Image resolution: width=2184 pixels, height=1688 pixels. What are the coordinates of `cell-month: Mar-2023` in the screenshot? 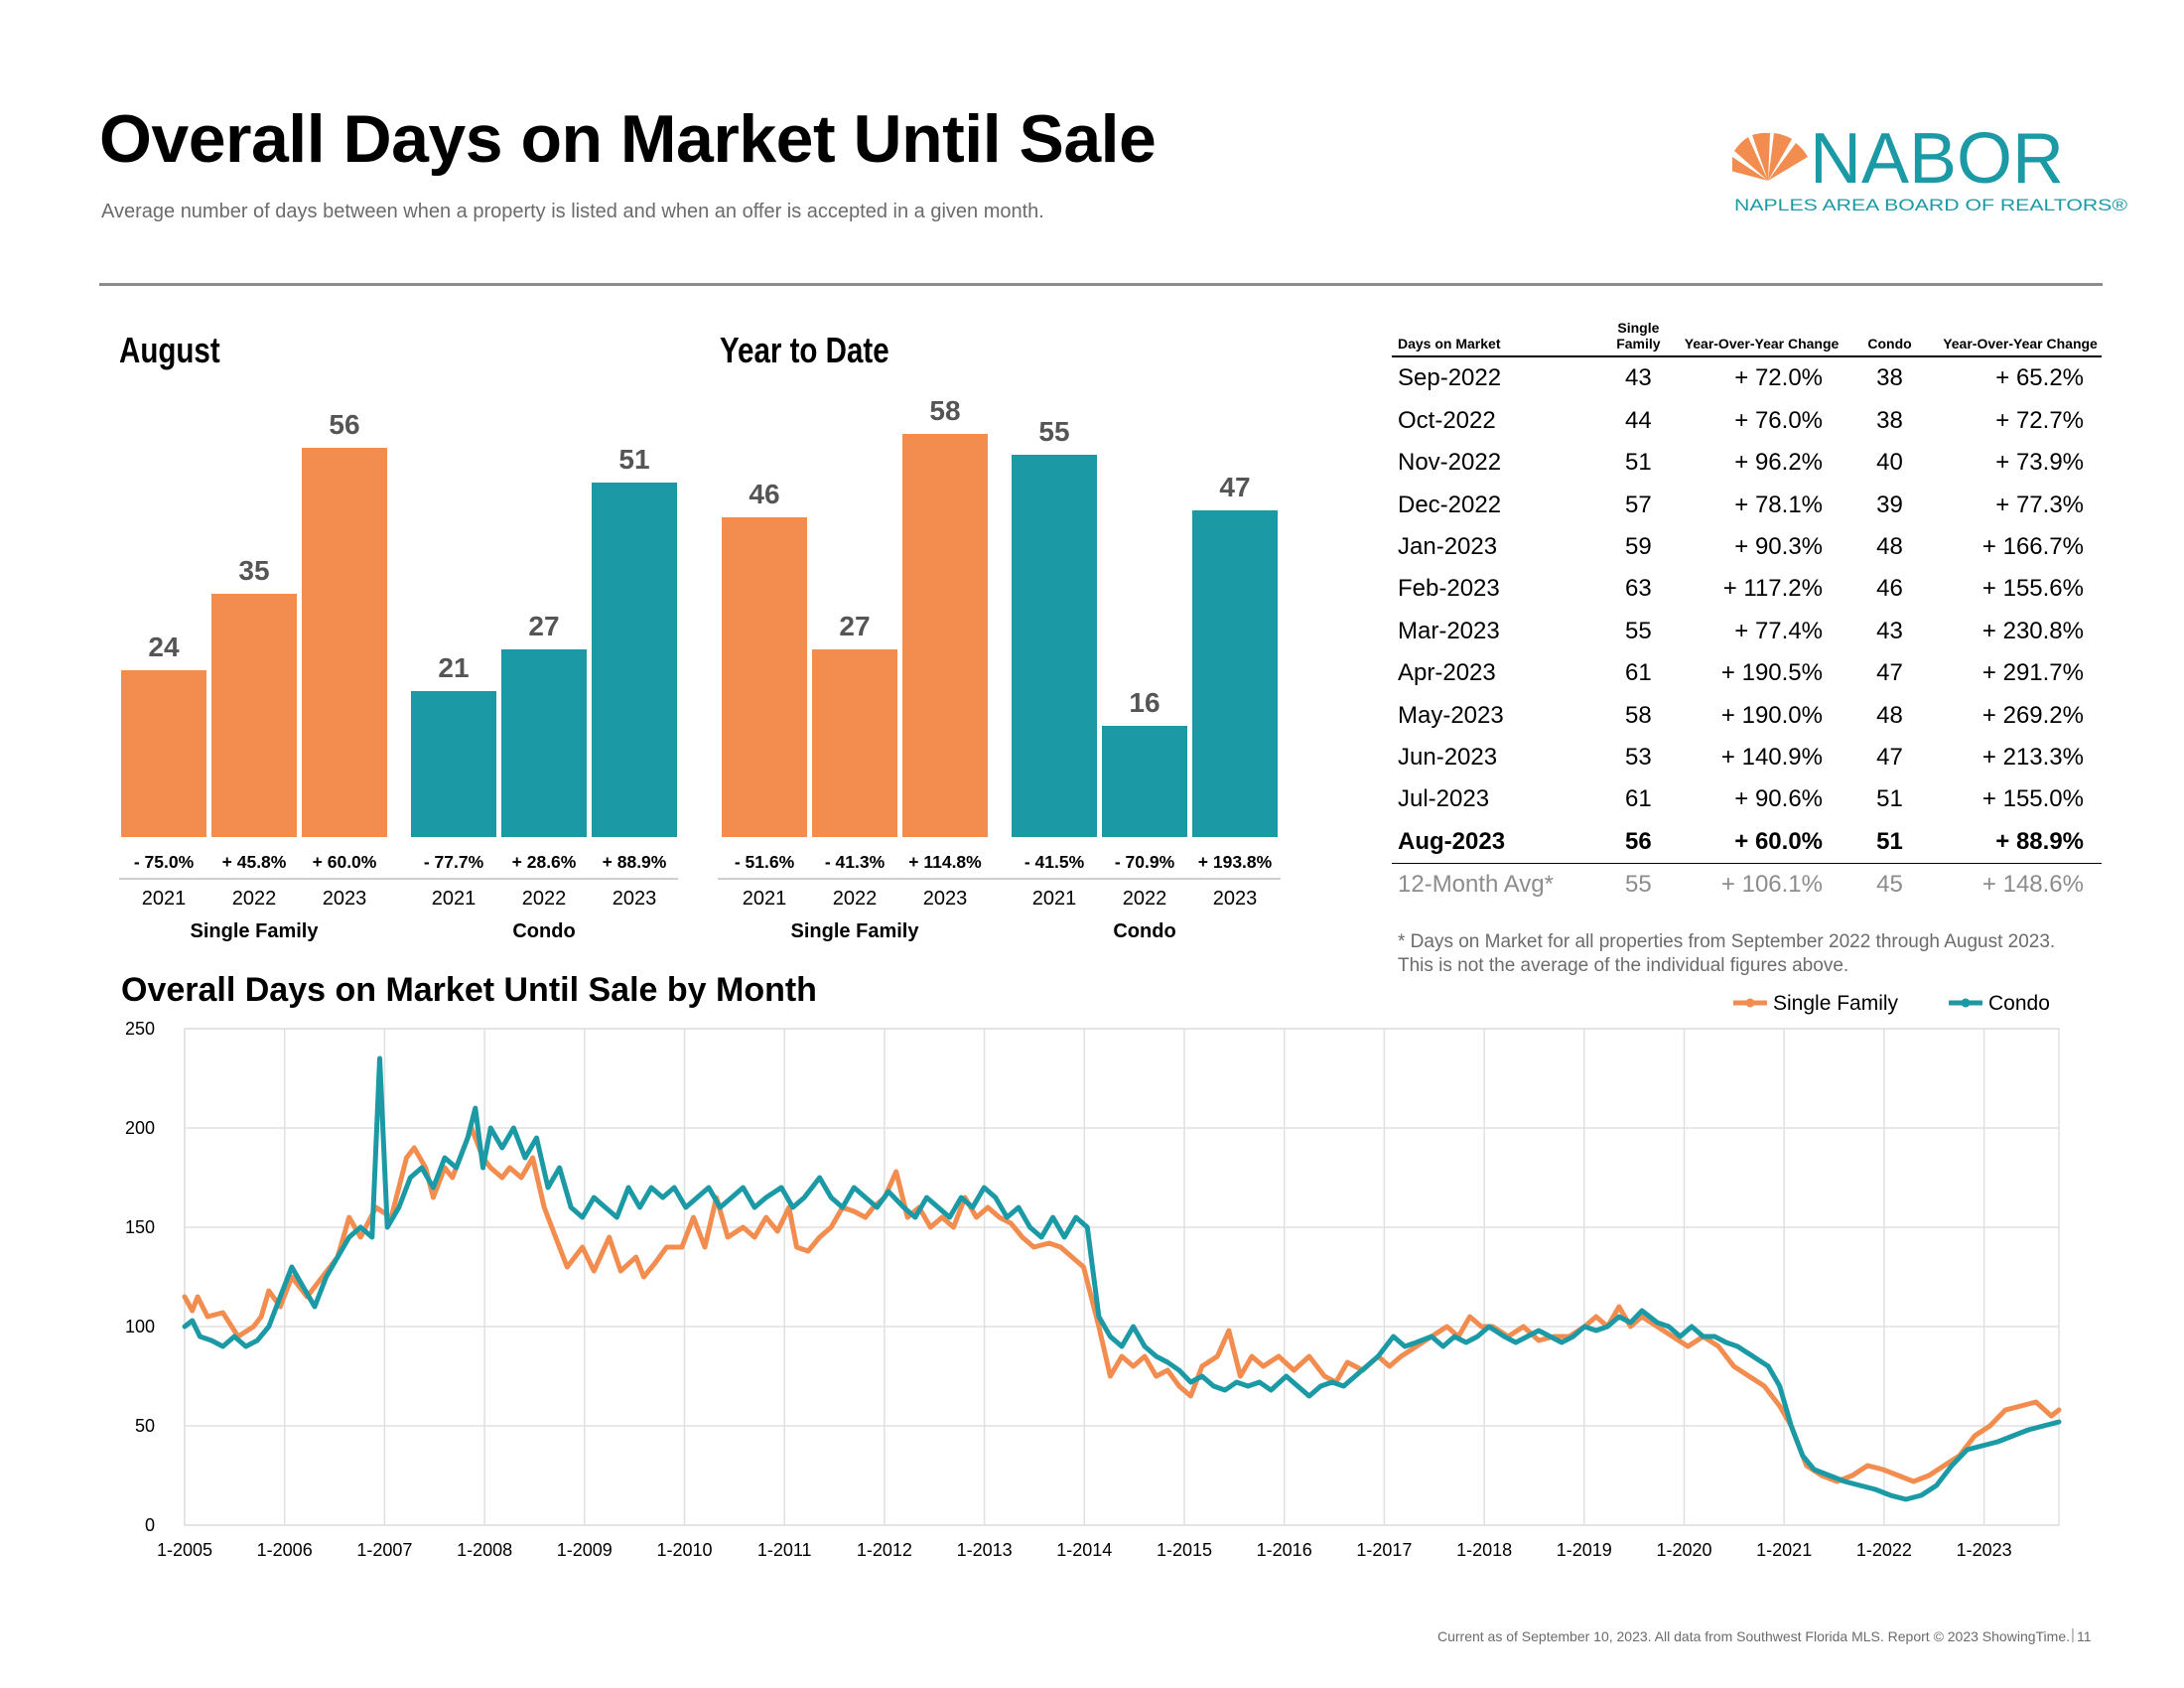 It's located at (1449, 630).